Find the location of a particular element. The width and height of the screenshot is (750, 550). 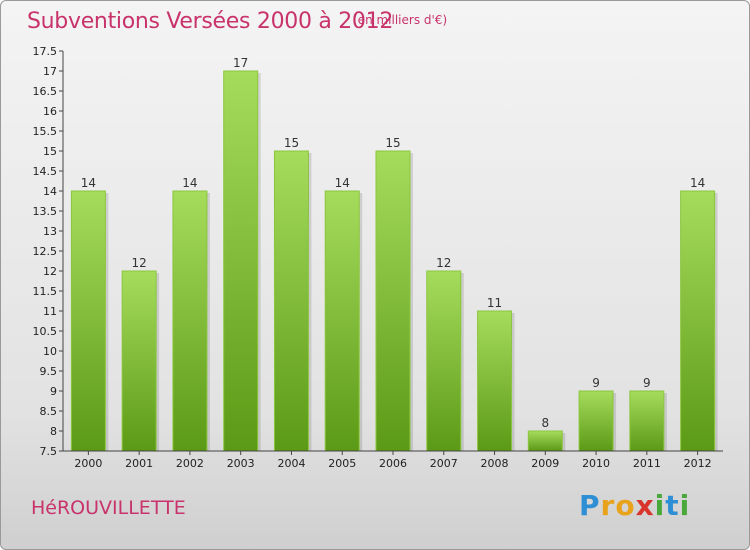

logo-letter: o is located at coordinates (625, 505).